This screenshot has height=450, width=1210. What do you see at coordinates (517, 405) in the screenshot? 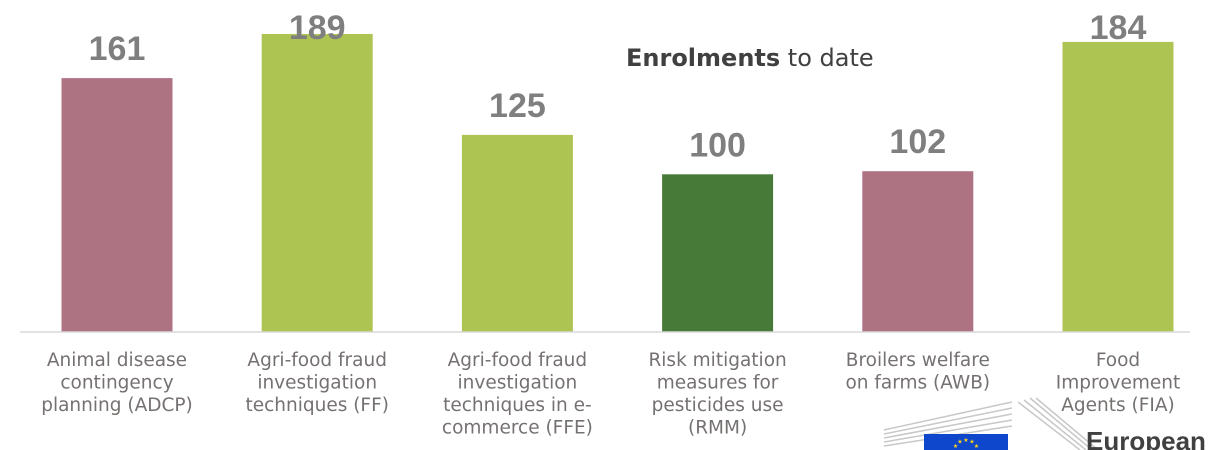
I see `category-label-line: techniques in e-` at bounding box center [517, 405].